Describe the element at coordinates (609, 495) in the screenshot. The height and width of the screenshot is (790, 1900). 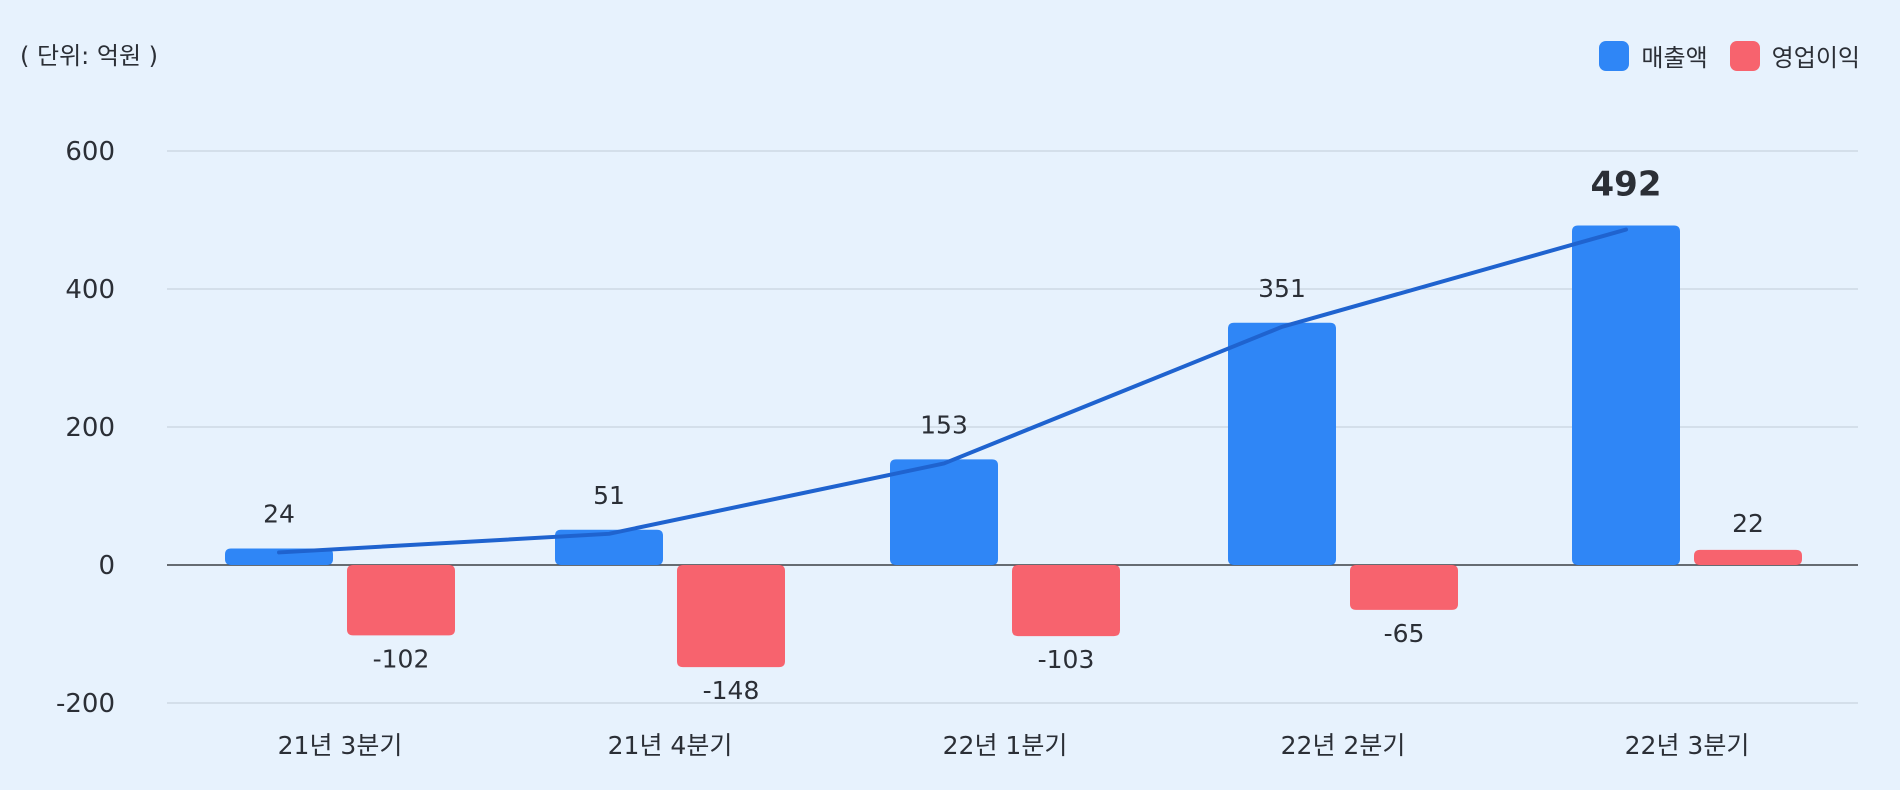
I see `data-label-revenue: 51` at that location.